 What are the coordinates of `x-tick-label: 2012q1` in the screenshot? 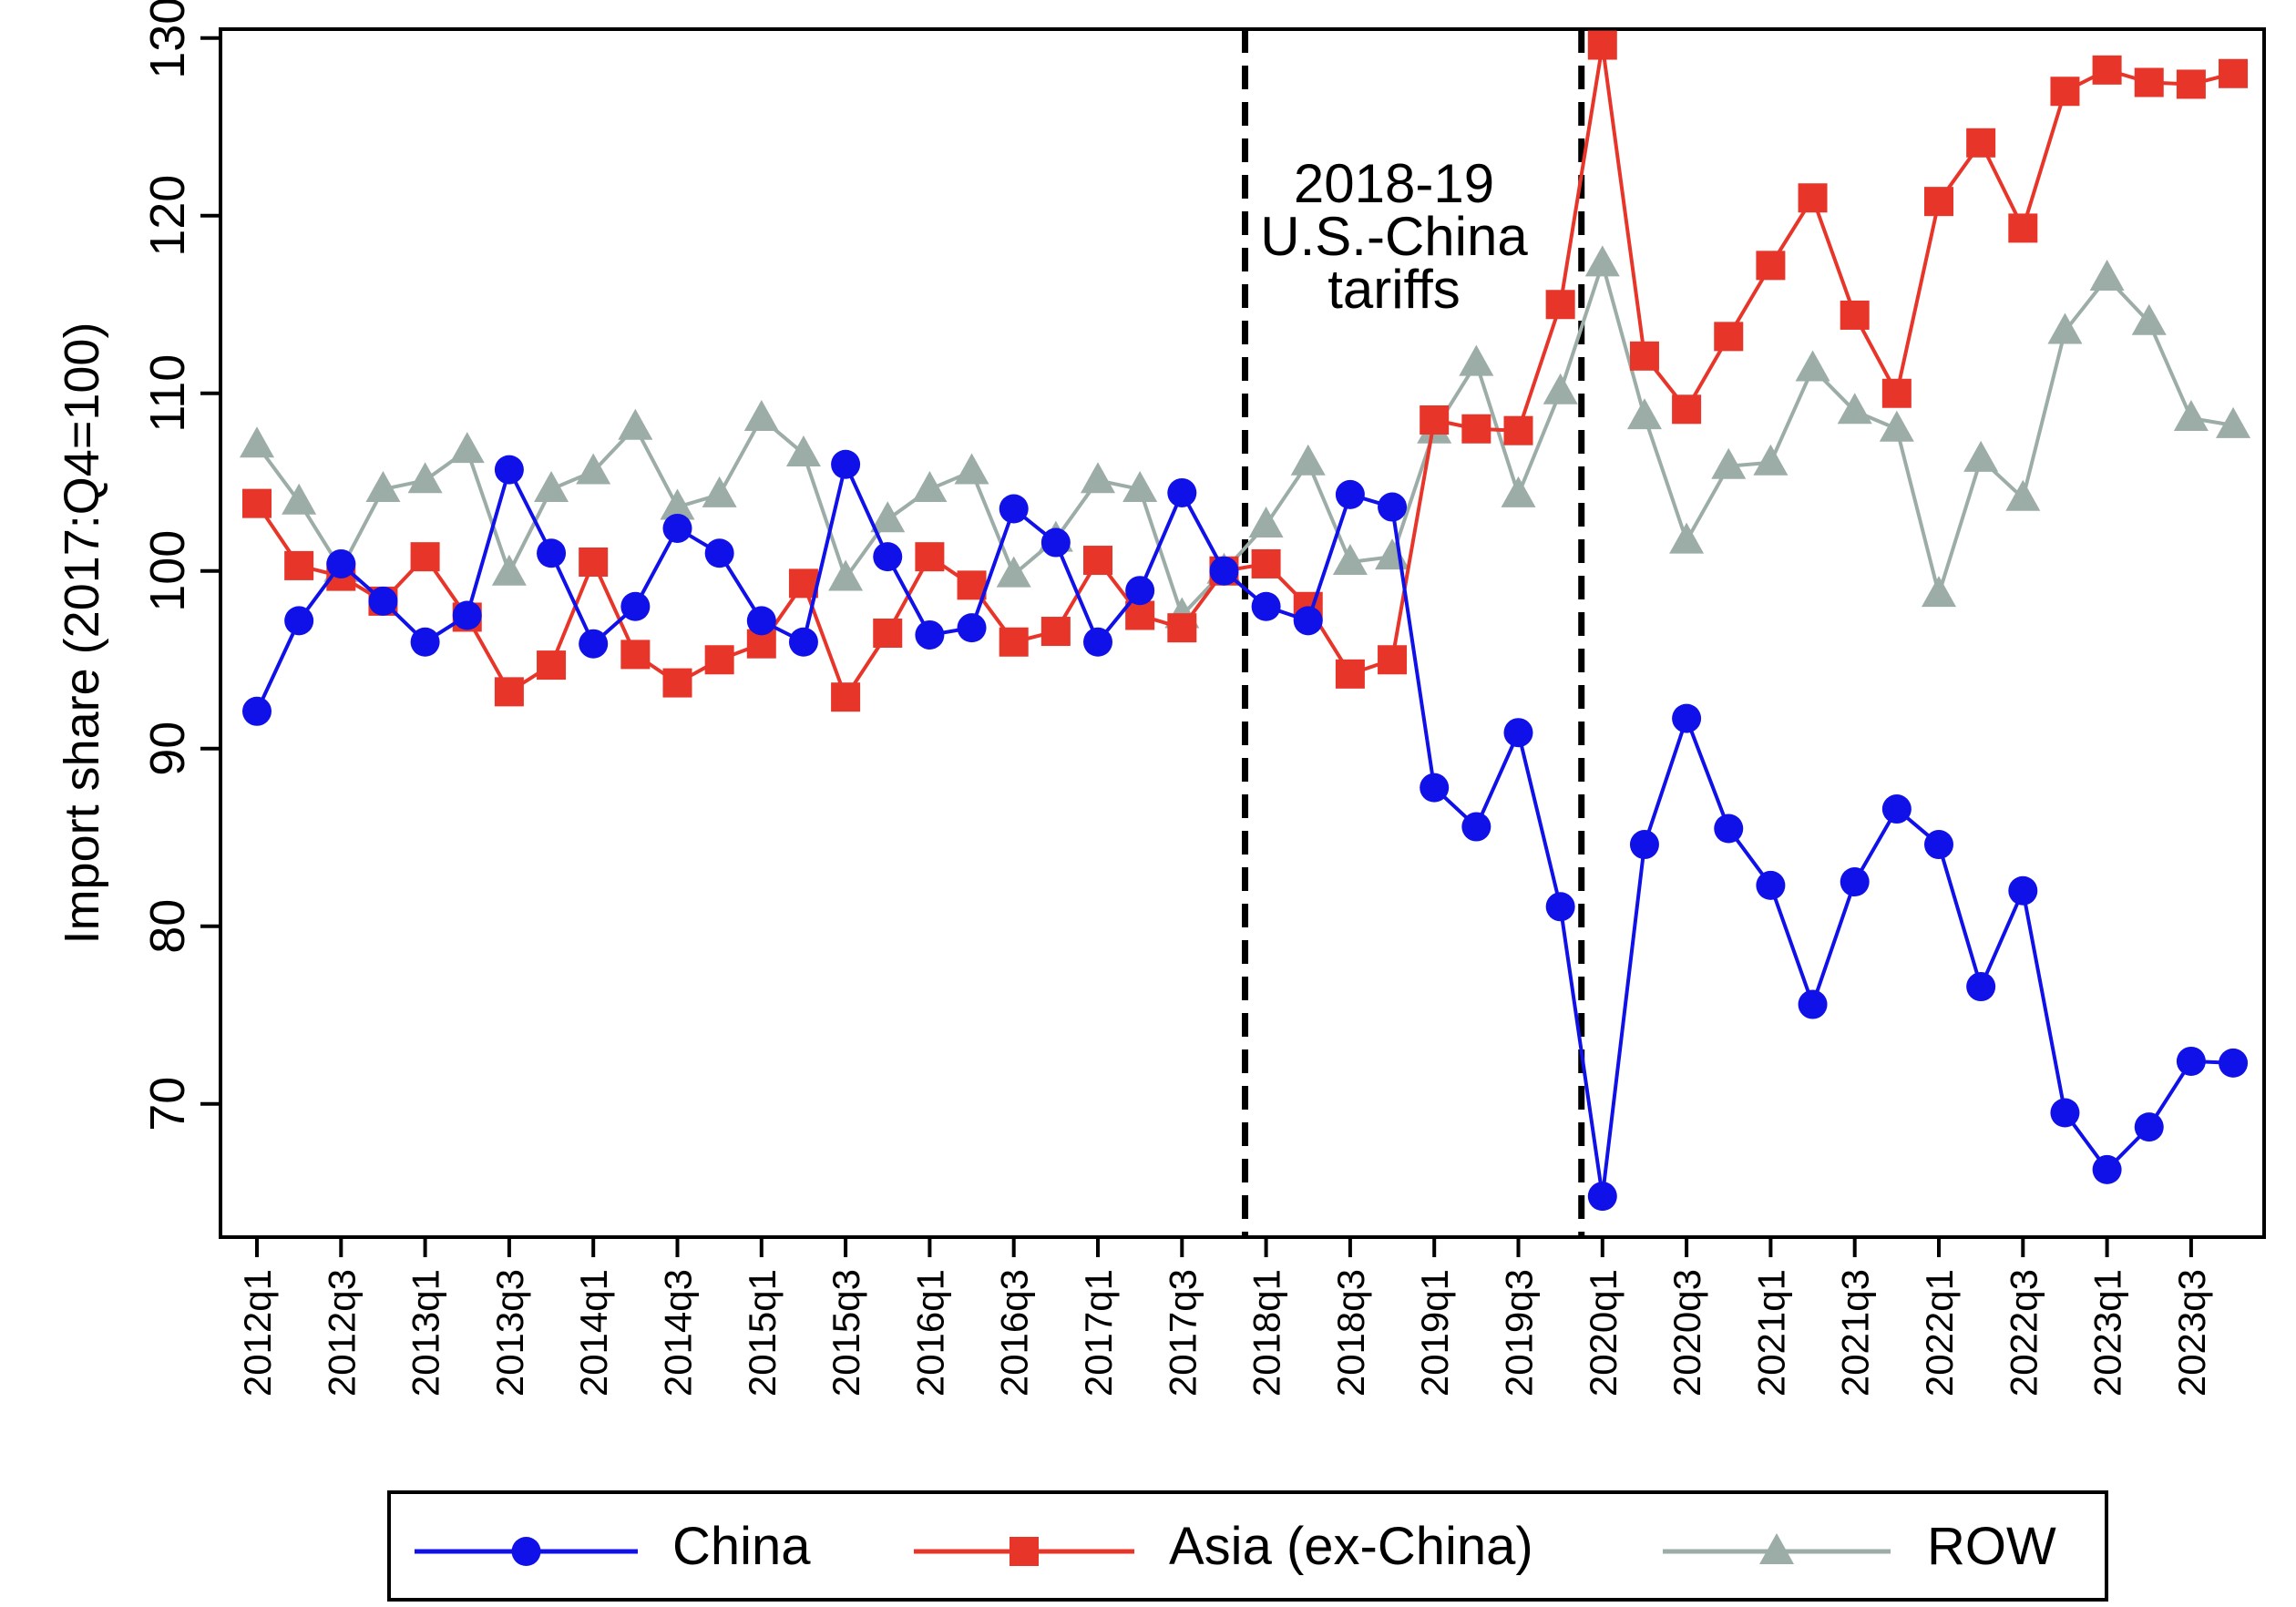 It's located at (257, 1333).